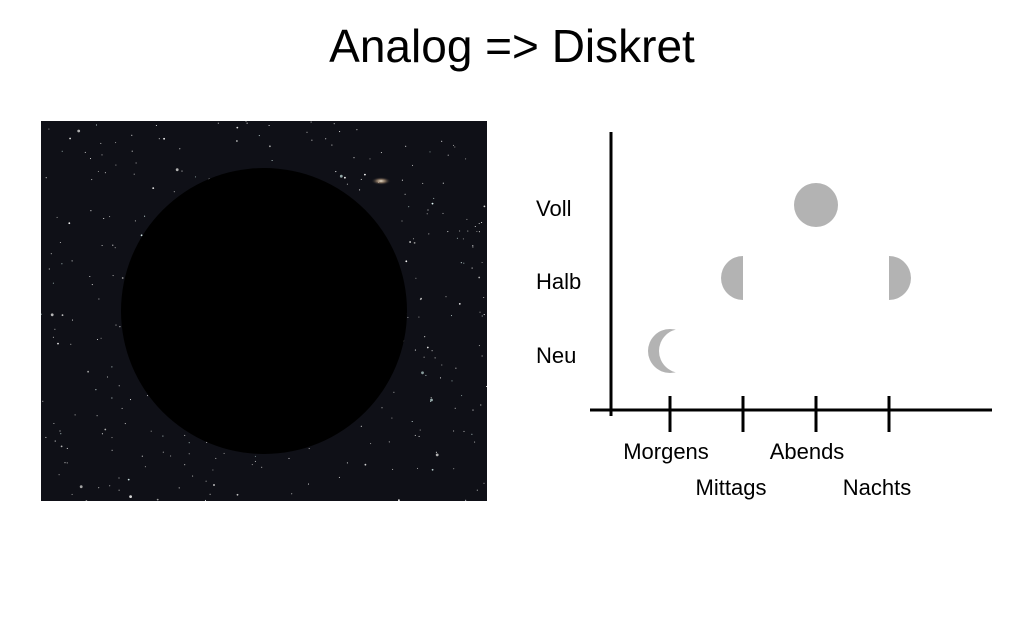 The height and width of the screenshot is (640, 1024). I want to click on x-label-abends: Abends, so click(807, 451).